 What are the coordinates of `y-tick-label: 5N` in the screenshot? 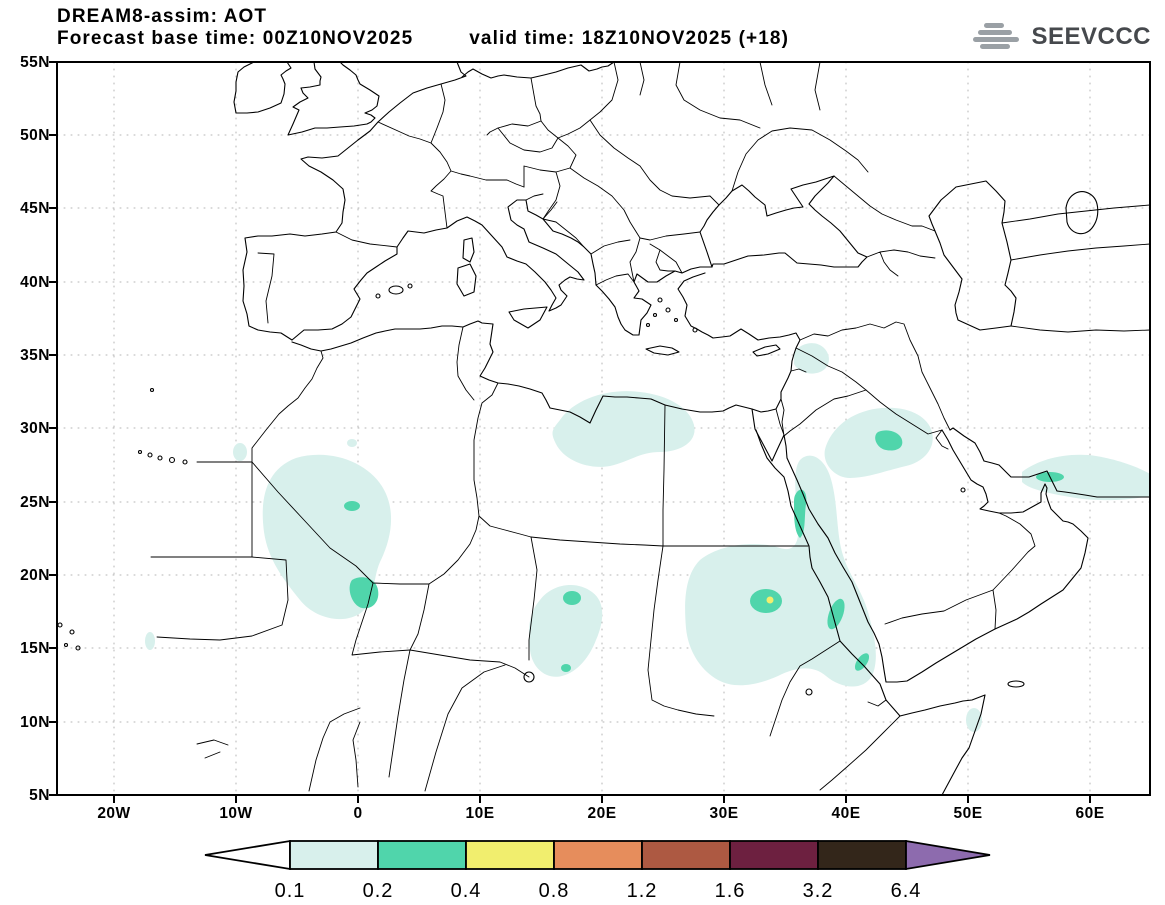 It's located at (39, 795).